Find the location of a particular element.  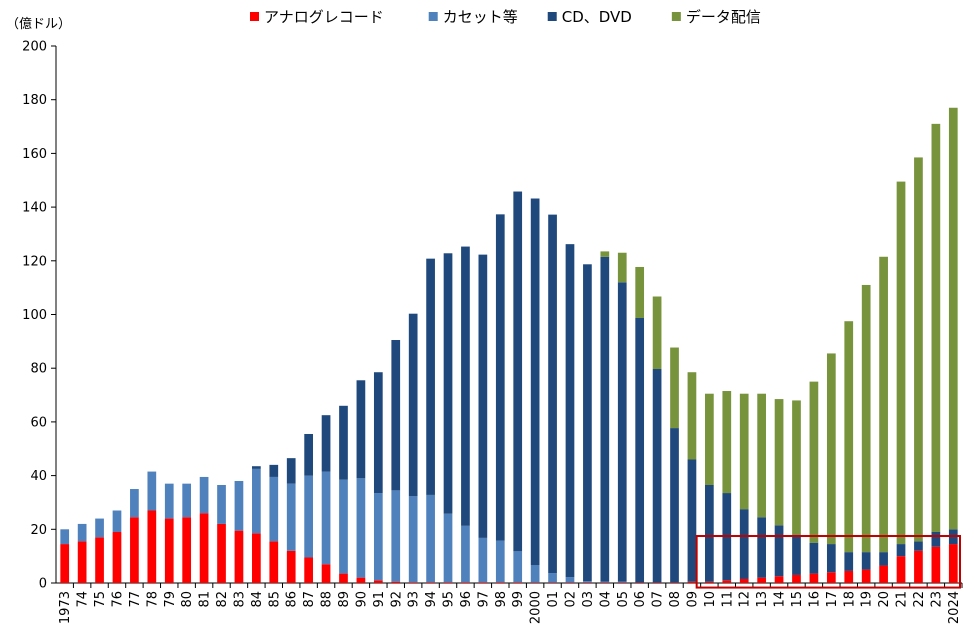

x-tick-label: 12 is located at coordinates (745, 599).